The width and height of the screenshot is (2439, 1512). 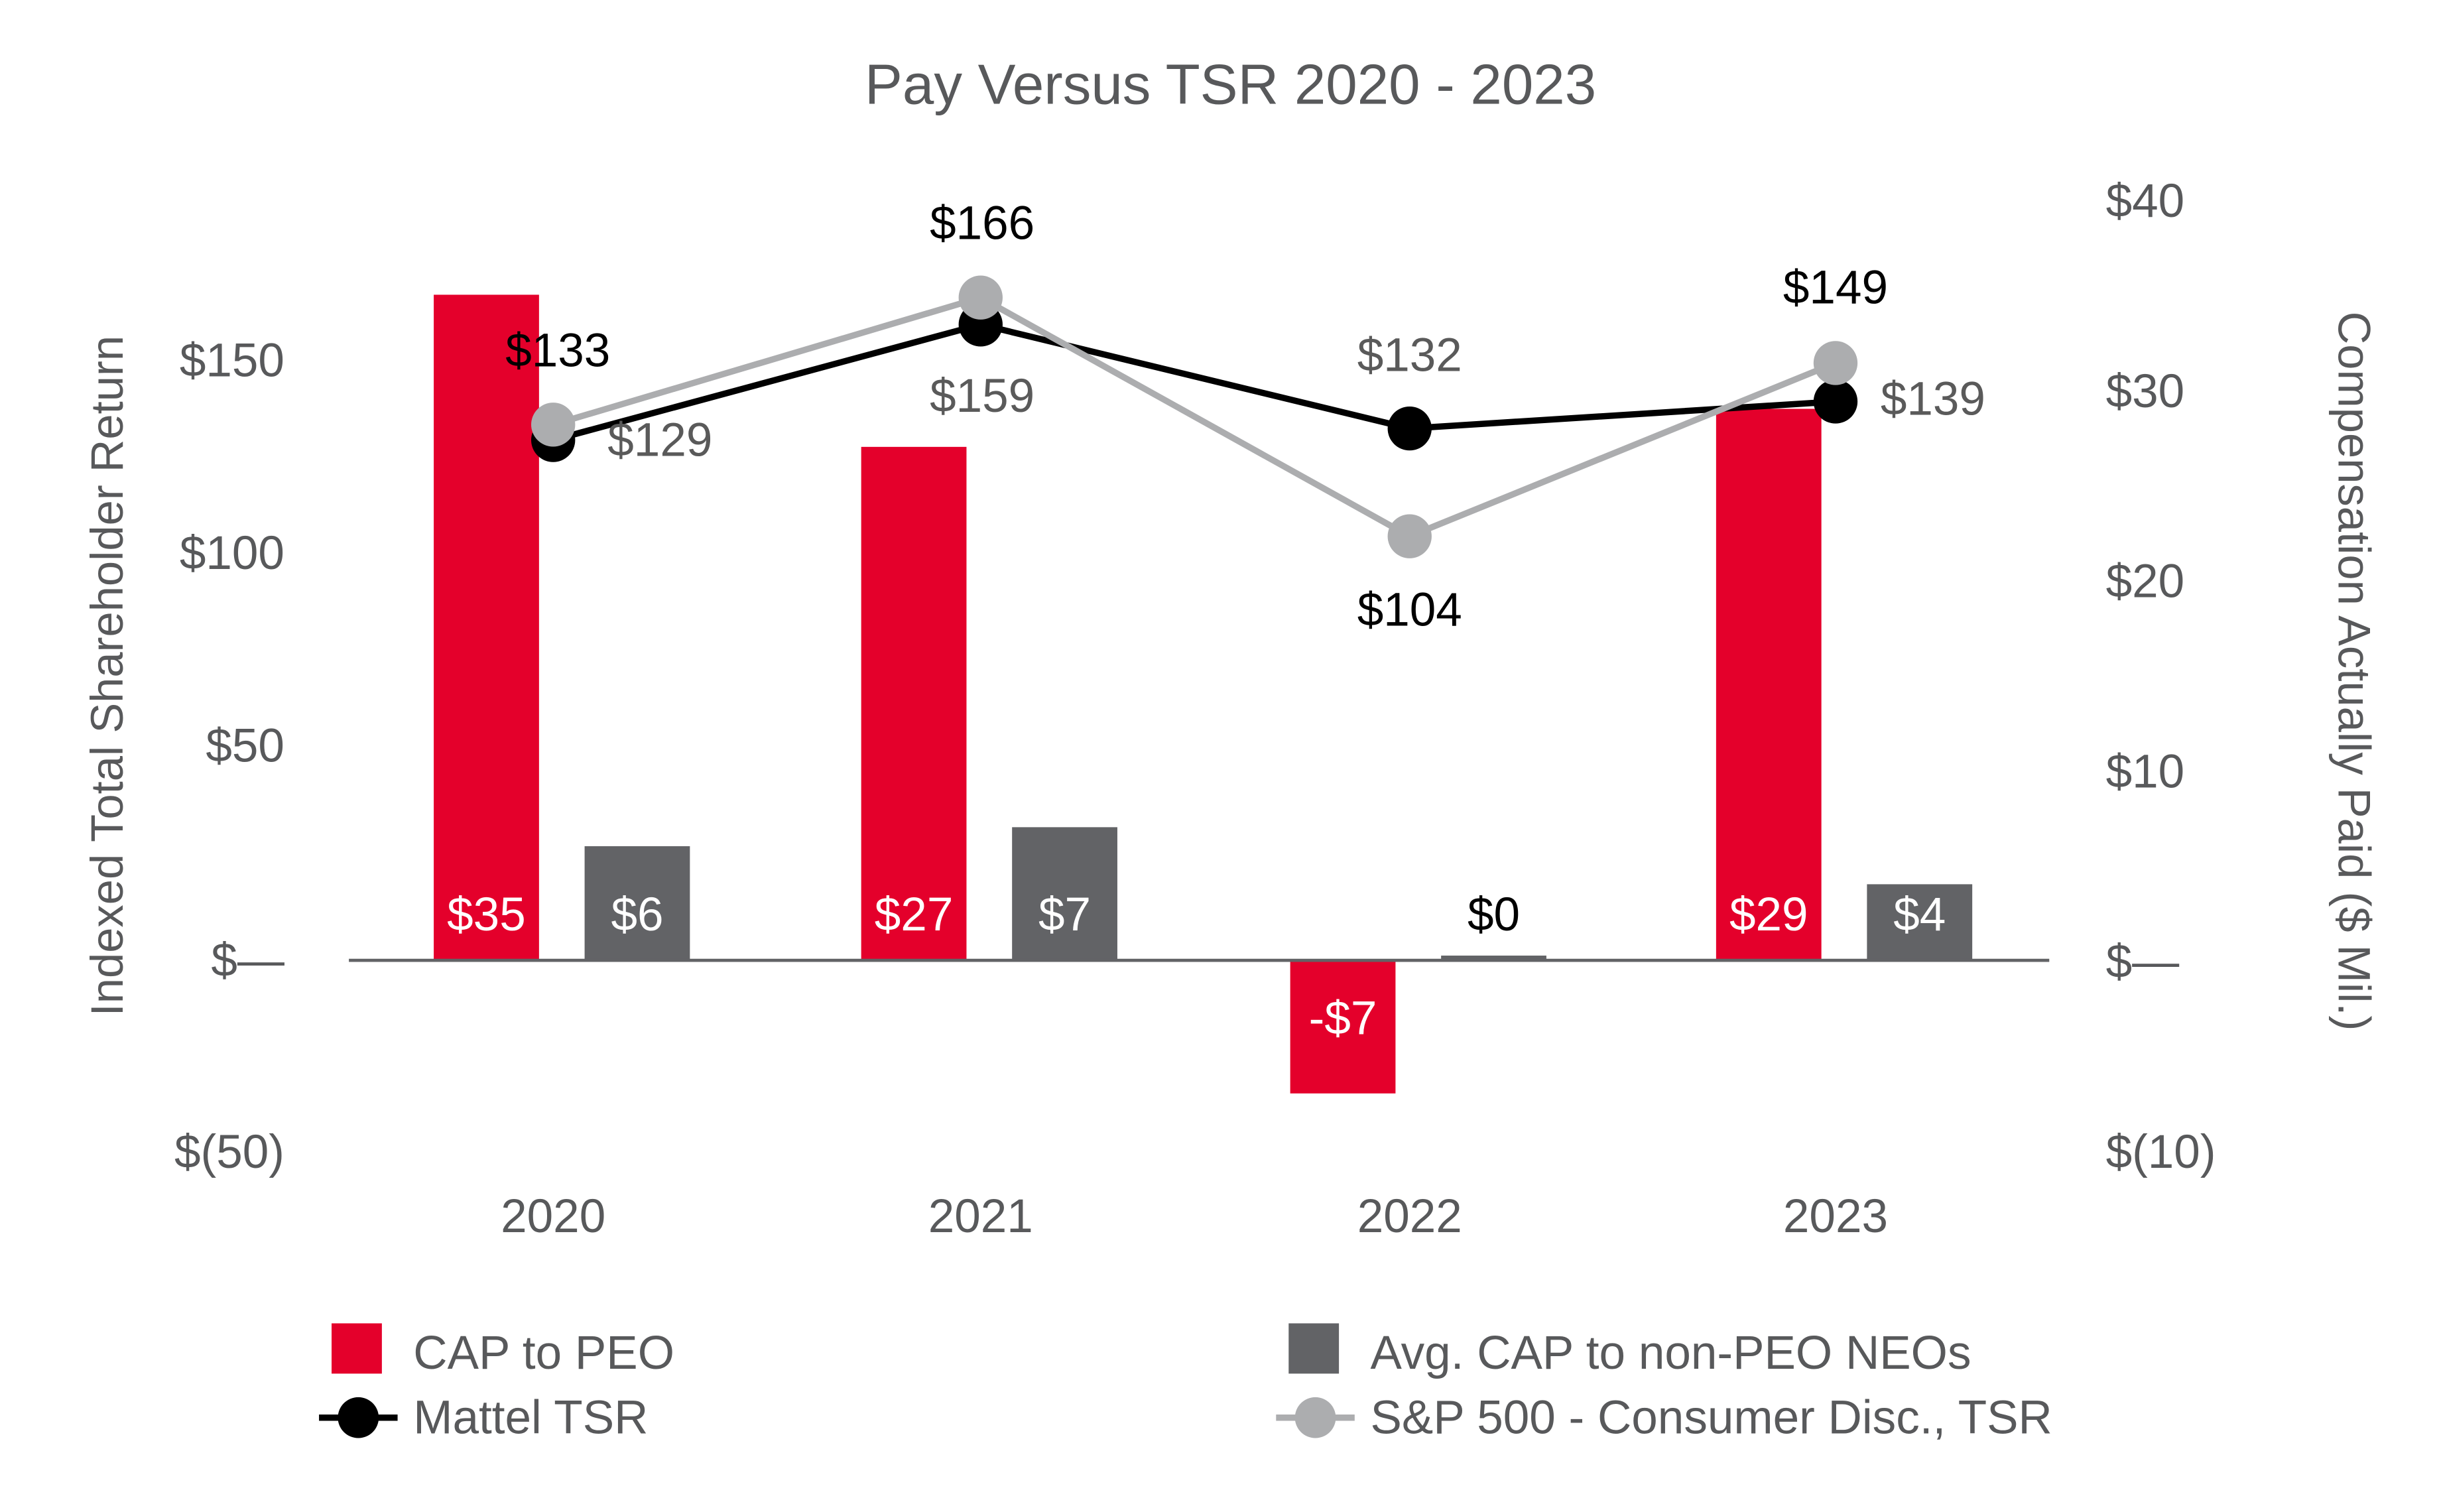 What do you see at coordinates (2145, 391) in the screenshot?
I see `right-tick-label: $30` at bounding box center [2145, 391].